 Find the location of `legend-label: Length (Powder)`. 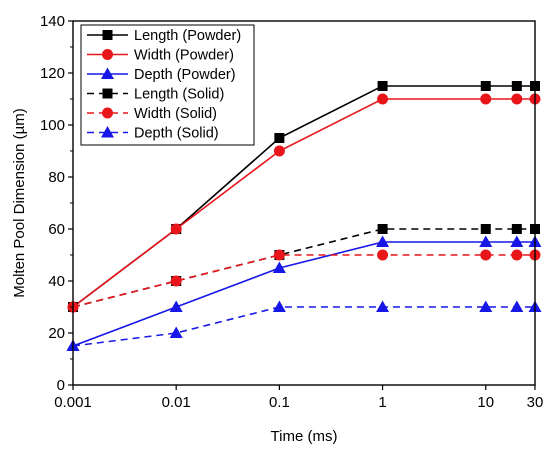

legend-label: Length (Powder) is located at coordinates (187, 36).